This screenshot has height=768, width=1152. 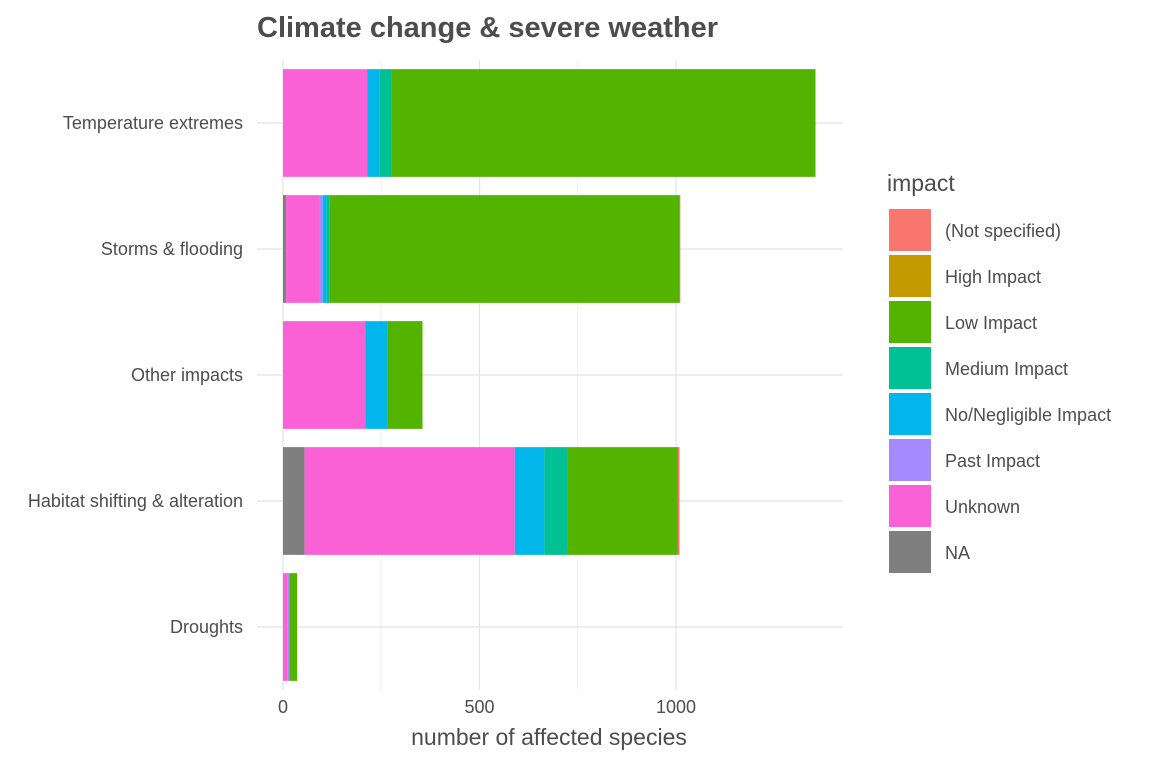 What do you see at coordinates (172, 249) in the screenshot?
I see `y-tick-label: Storms & flooding` at bounding box center [172, 249].